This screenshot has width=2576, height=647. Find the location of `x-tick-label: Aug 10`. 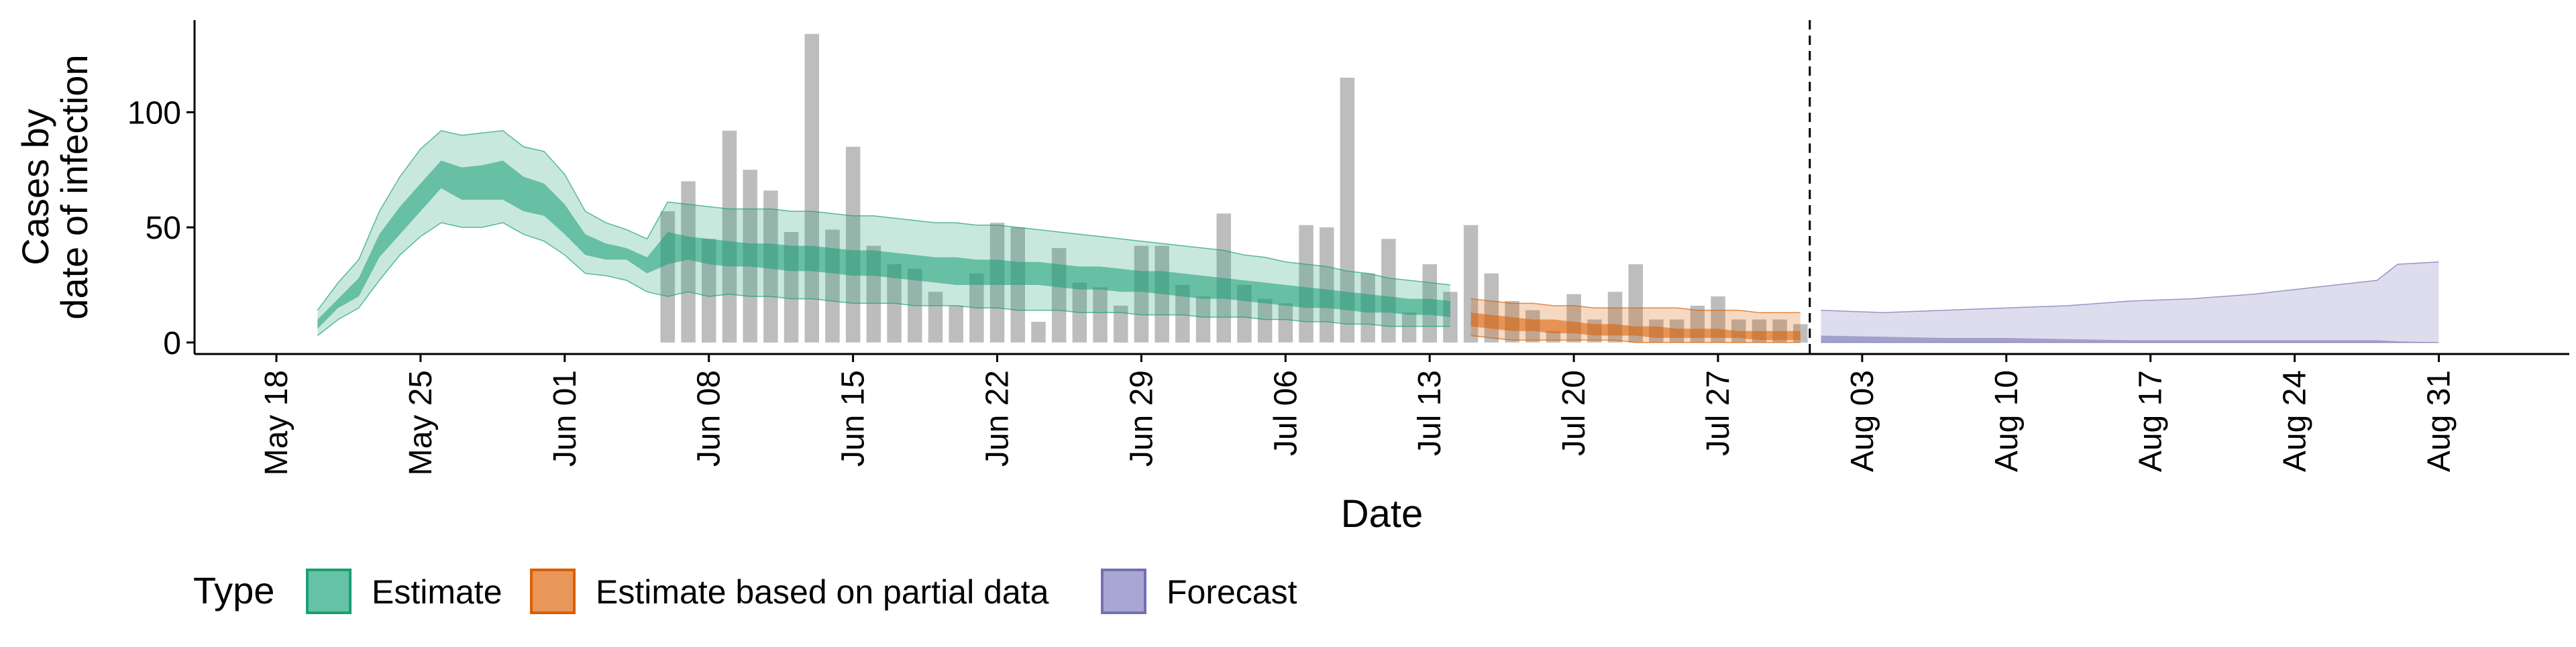

x-tick-label: Aug 10 is located at coordinates (2007, 421).